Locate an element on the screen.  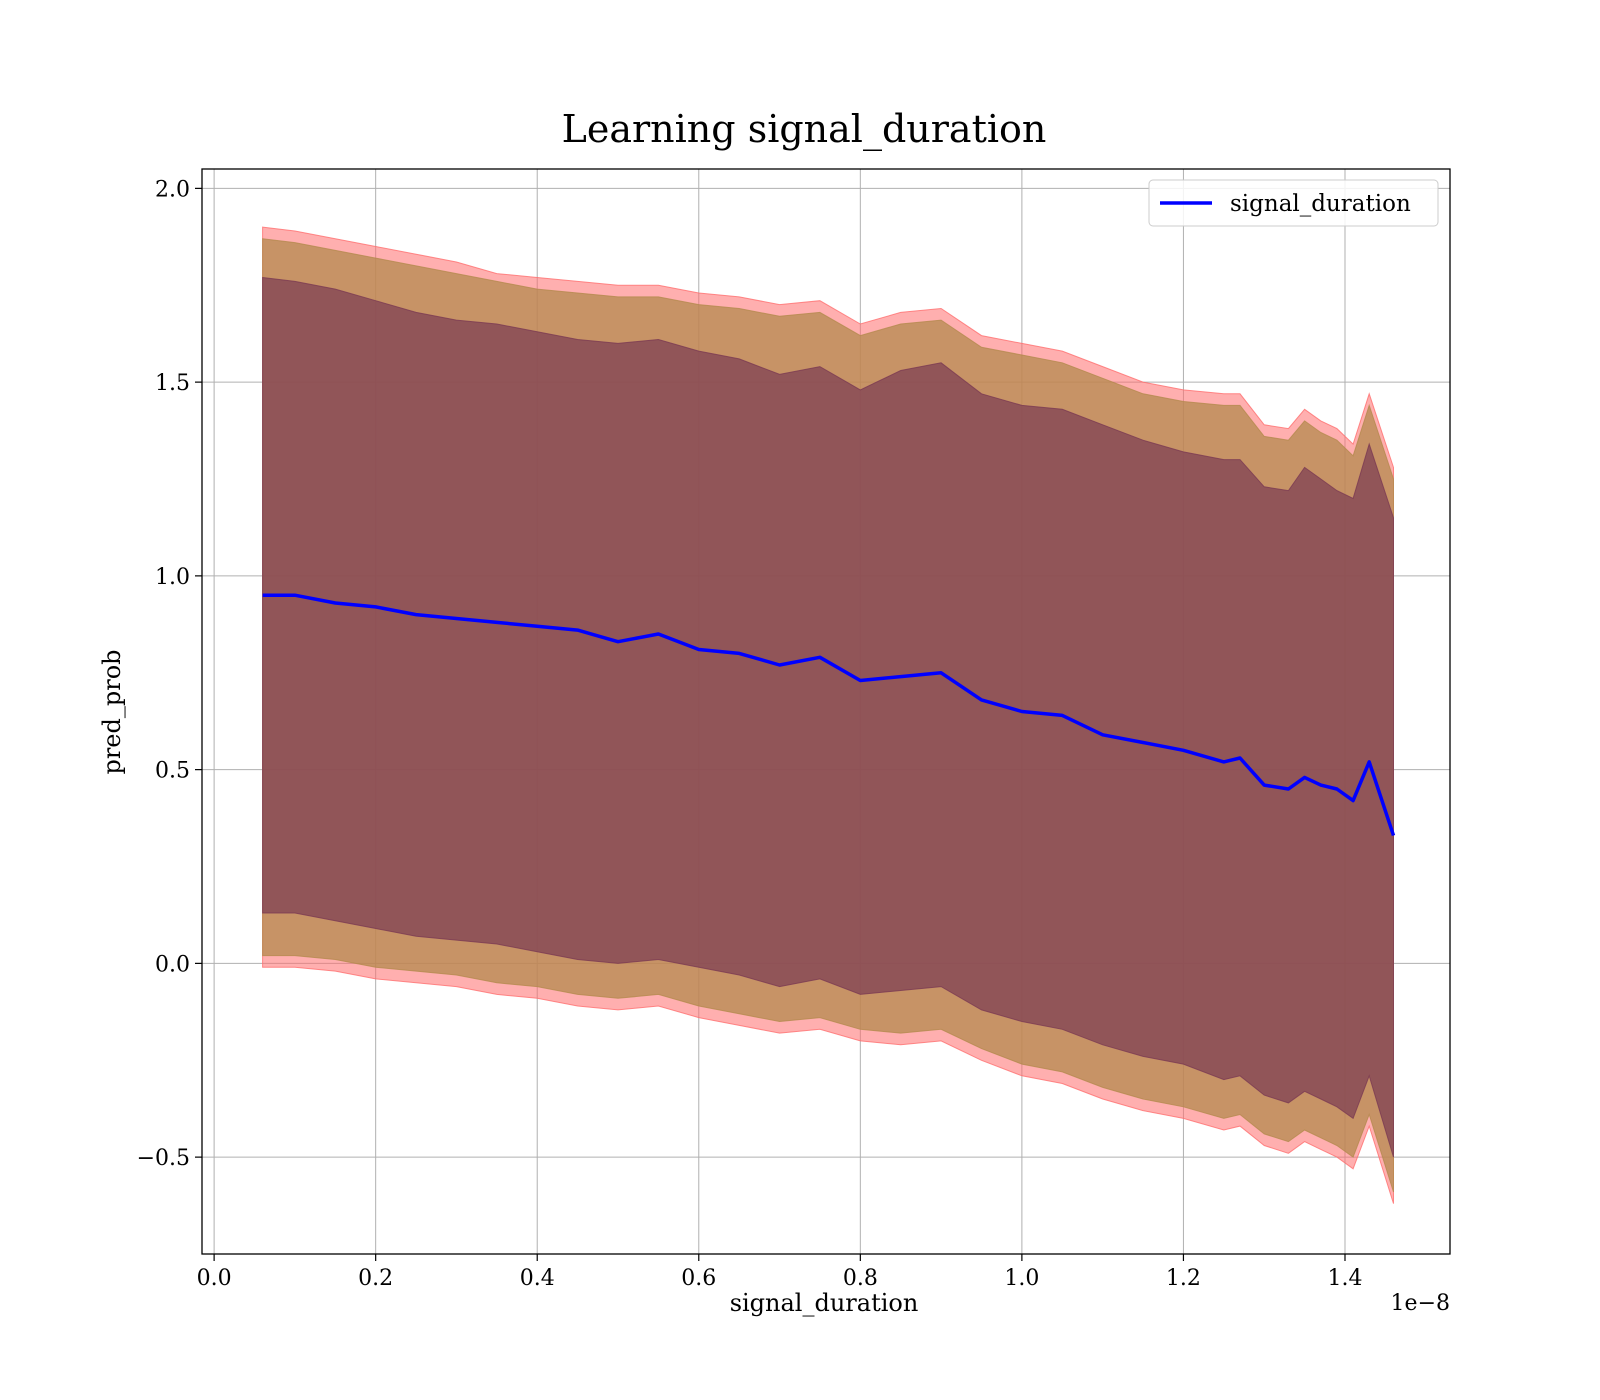
y-tick-label: 2.0 is located at coordinates (172, 189).